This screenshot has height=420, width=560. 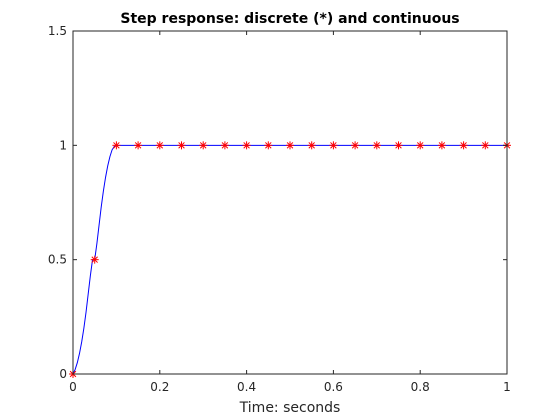 I want to click on y-tick-label: 0.5, so click(x=57, y=260).